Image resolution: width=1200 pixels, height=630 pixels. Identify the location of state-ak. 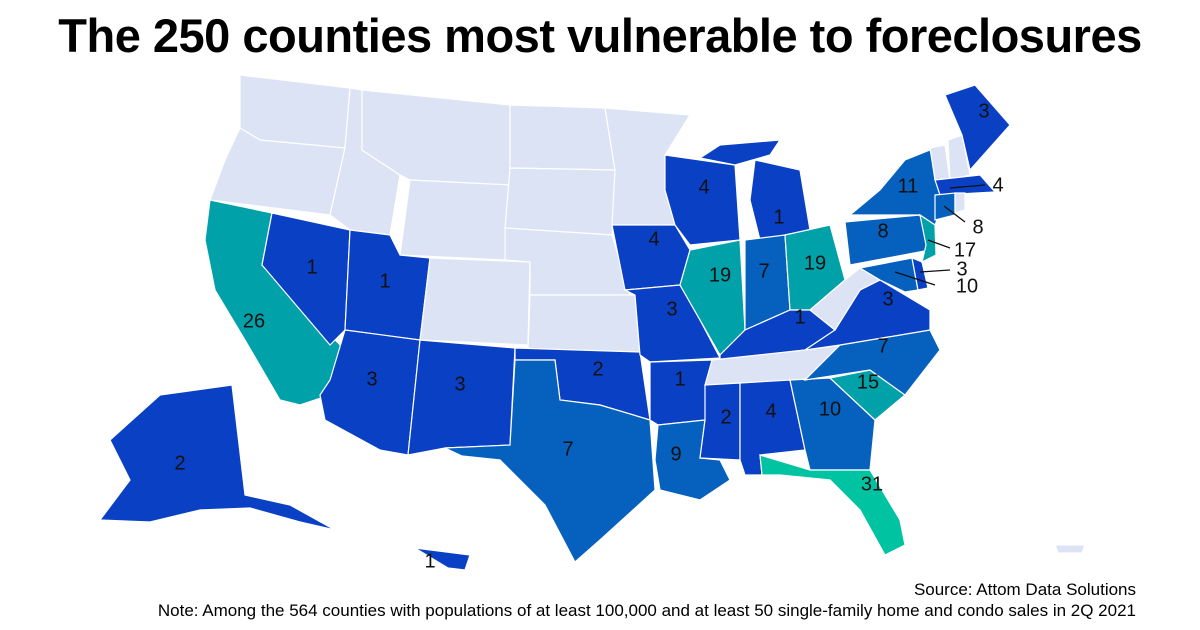
(217, 457).